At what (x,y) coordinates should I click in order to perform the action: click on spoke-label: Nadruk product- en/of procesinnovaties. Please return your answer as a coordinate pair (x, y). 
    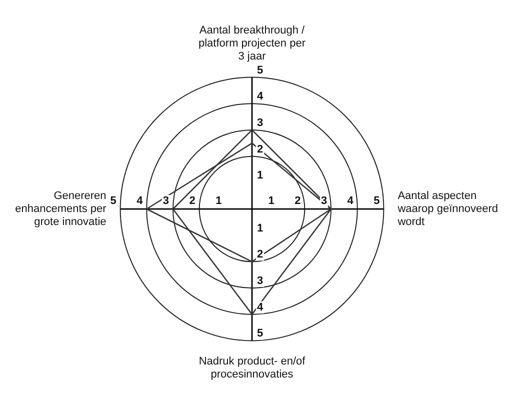
    Looking at the image, I should click on (252, 368).